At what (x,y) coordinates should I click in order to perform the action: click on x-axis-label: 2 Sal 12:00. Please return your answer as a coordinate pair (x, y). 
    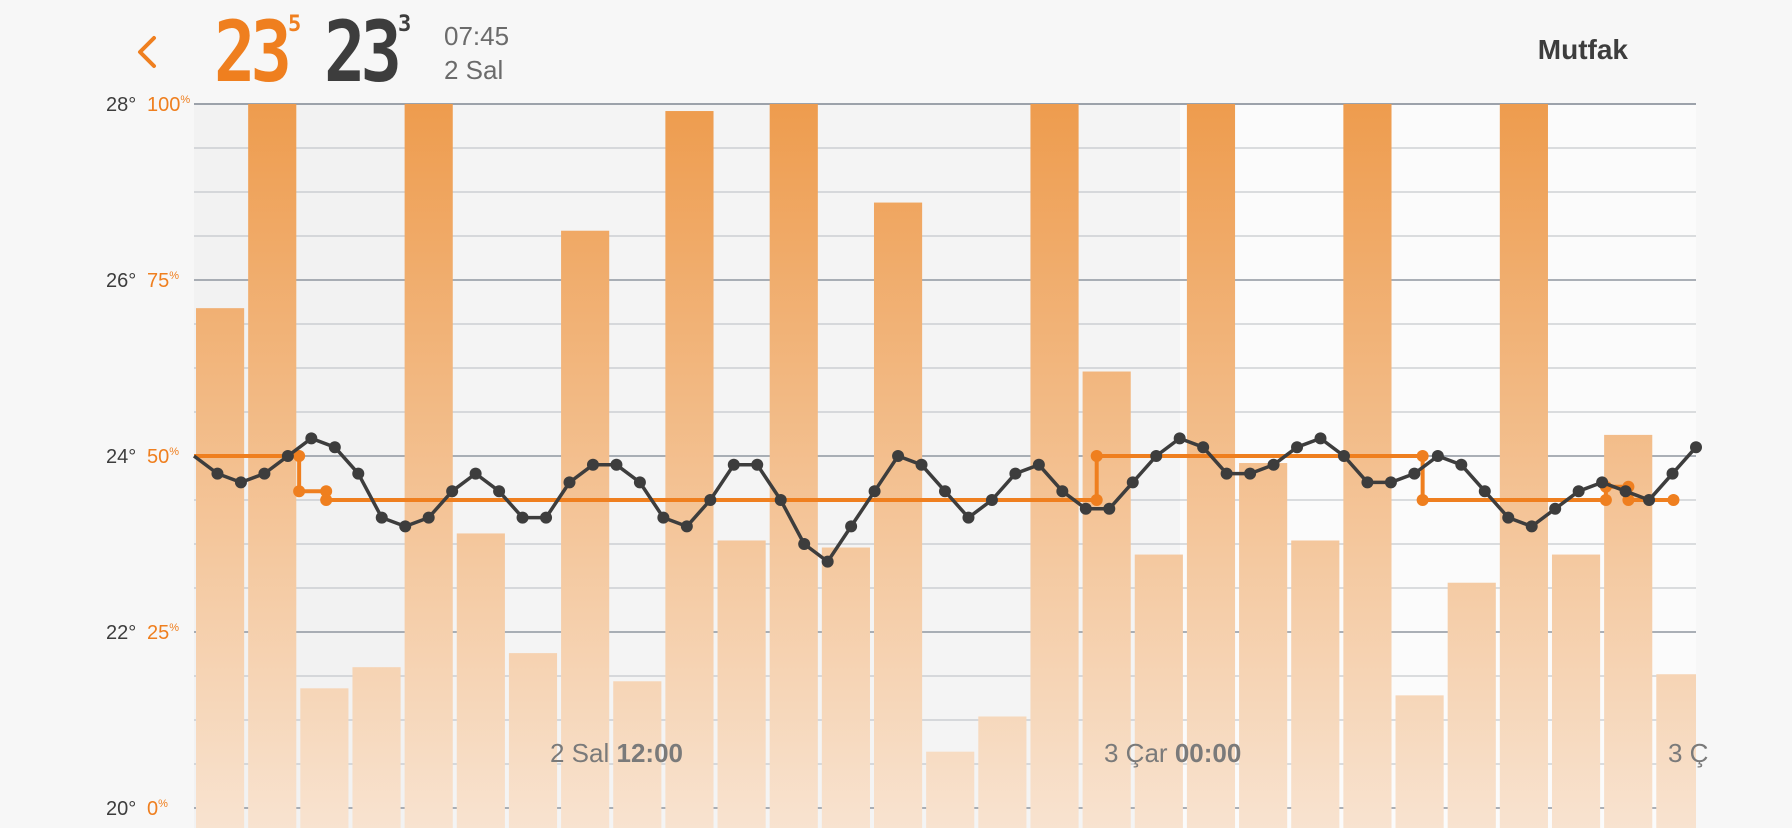
    Looking at the image, I should click on (616, 753).